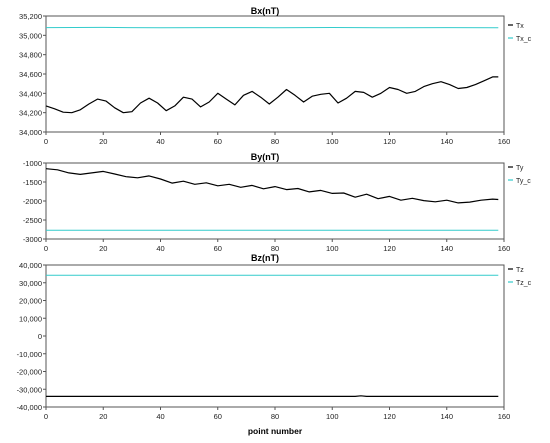  Describe the element at coordinates (29, 372) in the screenshot. I see `y-tick-label: -20,000` at that location.